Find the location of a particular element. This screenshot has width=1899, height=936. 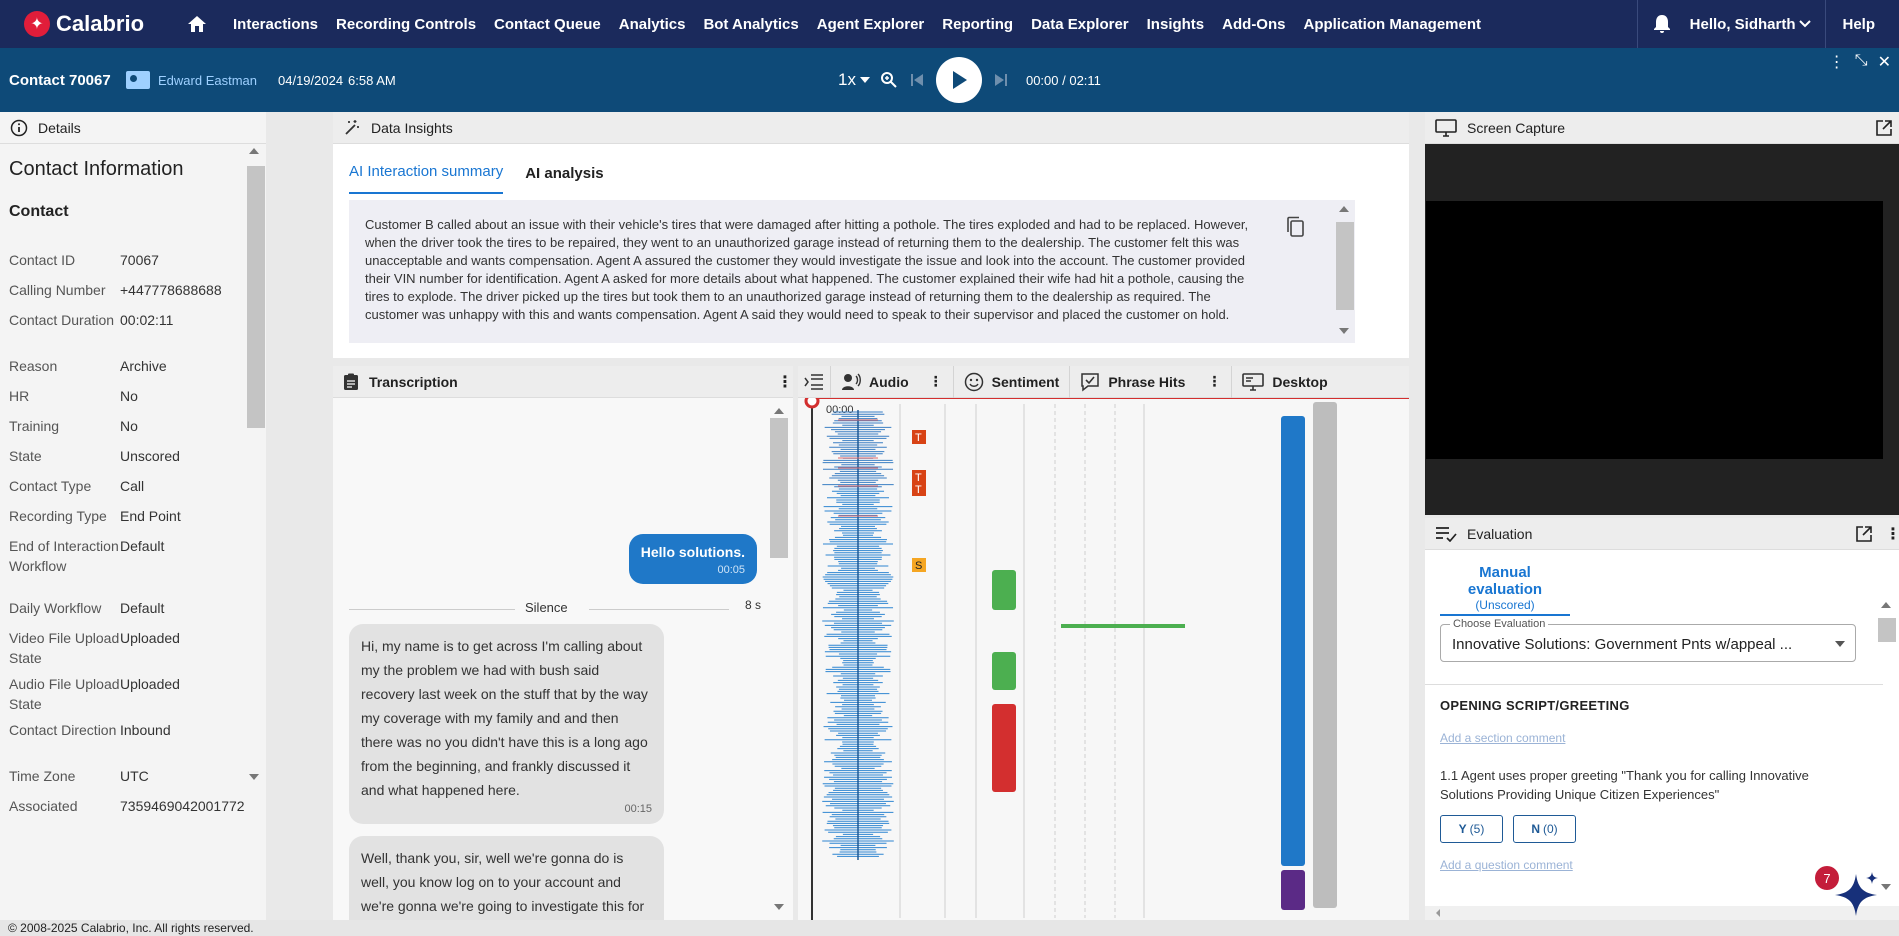

nav-application-management: Application Management is located at coordinates (1392, 24).